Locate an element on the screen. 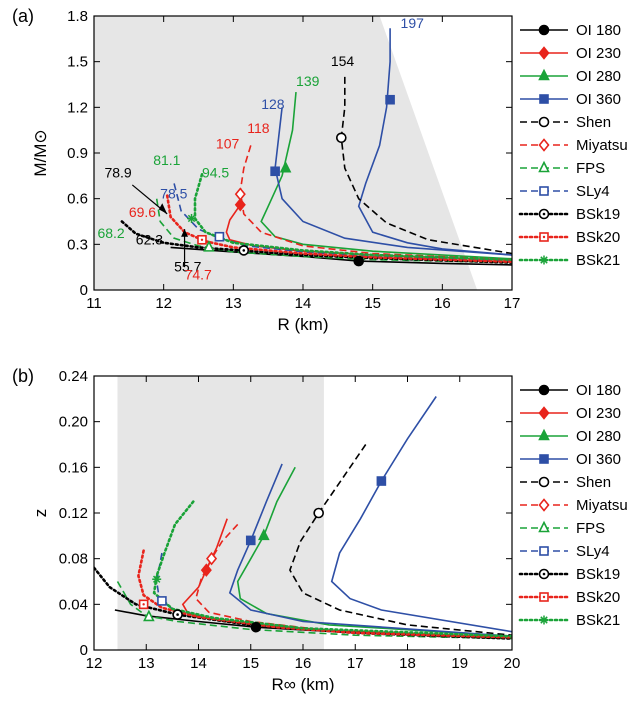 This screenshot has width=644, height=703. y-tick-label: 1.5 is located at coordinates (77, 62).